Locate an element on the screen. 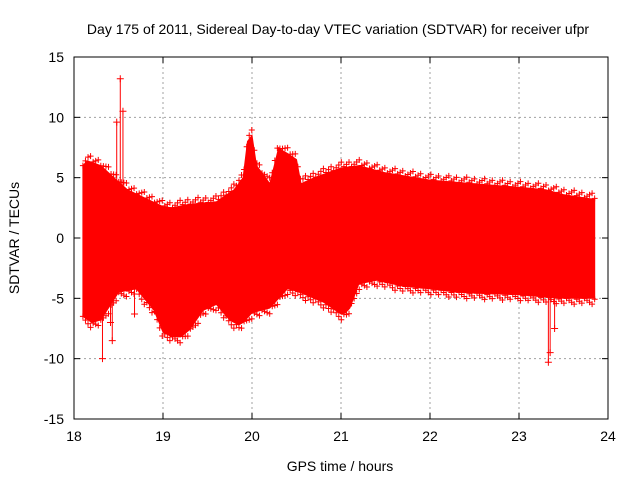  x-tick-label: 24 is located at coordinates (608, 436).